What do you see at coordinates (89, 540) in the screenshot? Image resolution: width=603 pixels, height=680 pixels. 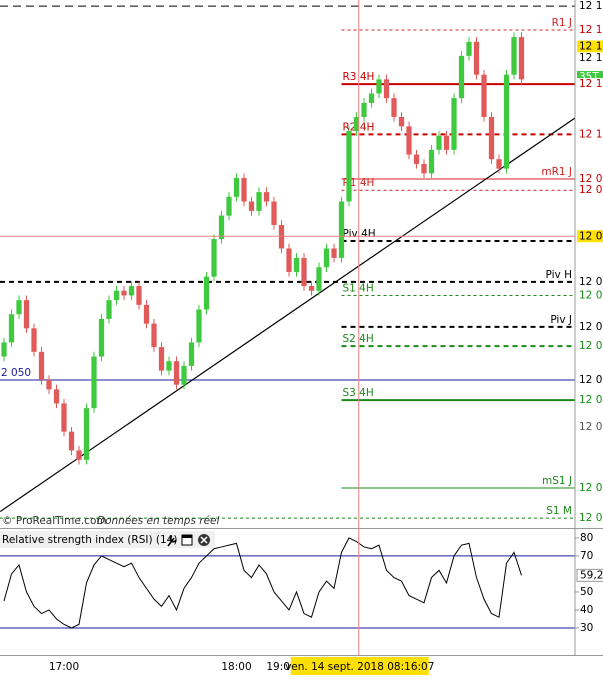 I see `rsi-title: Relative strength index (RSI) (14)` at bounding box center [89, 540].